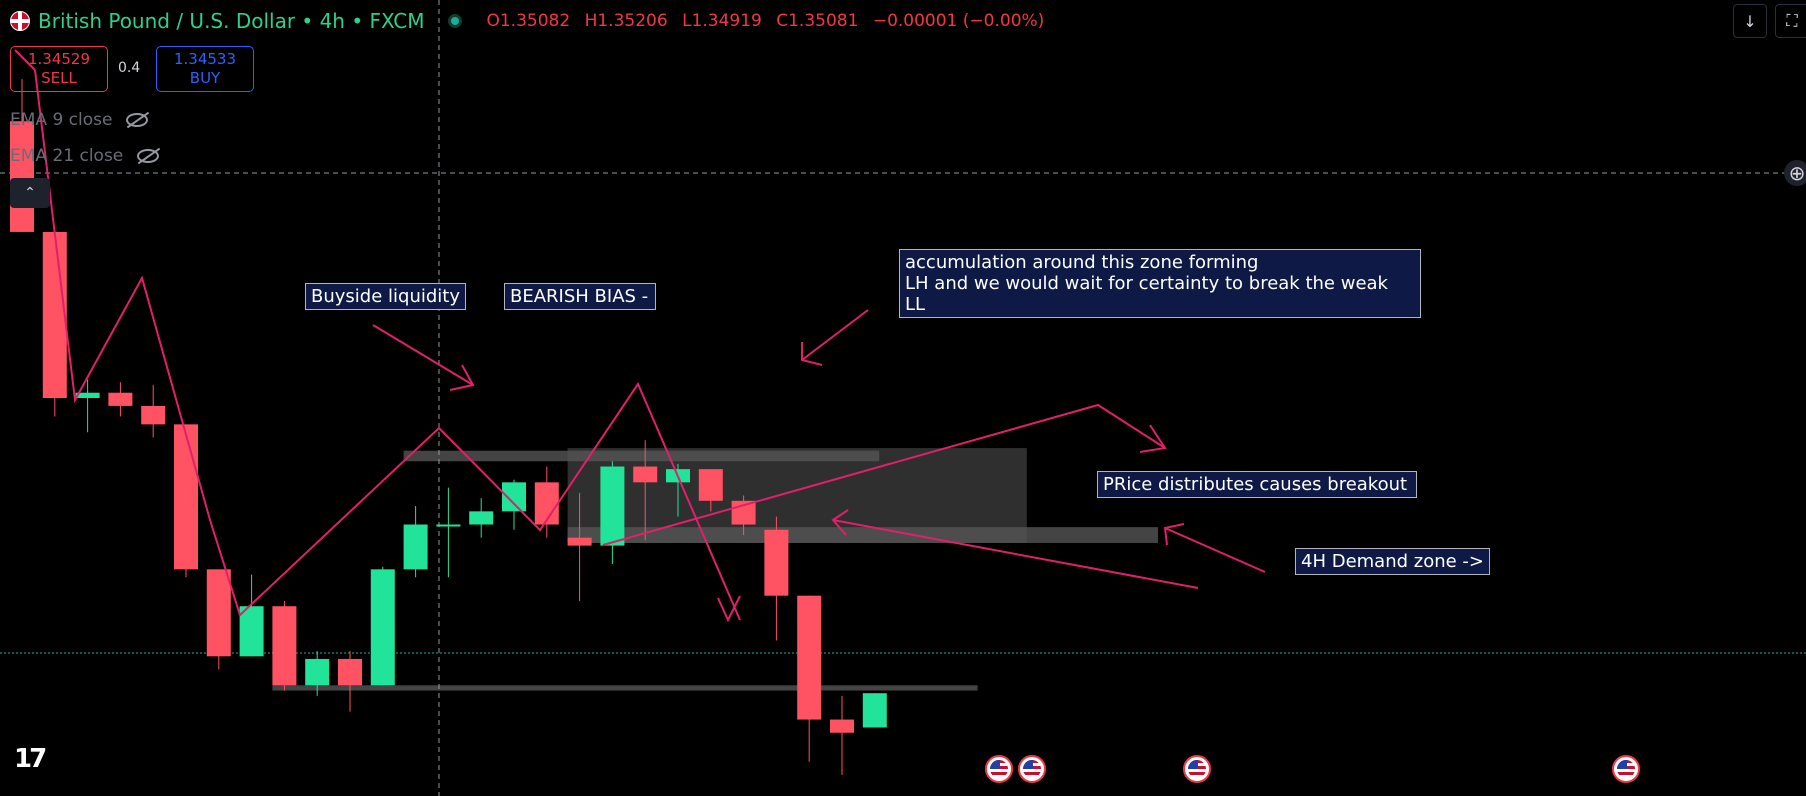 This screenshot has height=796, width=1806. I want to click on annotation-text: BEARISH BIAS -, so click(579, 296).